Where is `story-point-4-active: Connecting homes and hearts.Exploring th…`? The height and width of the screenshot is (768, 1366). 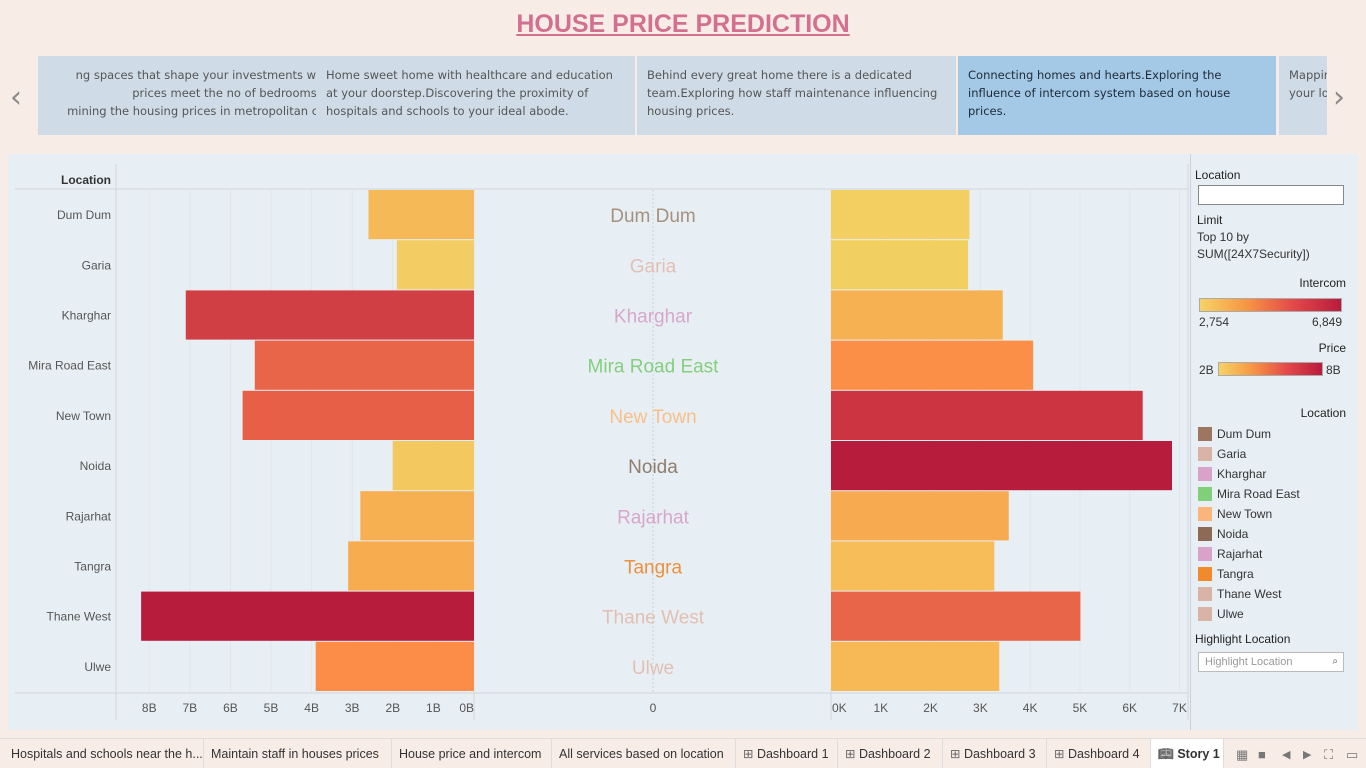 story-point-4-active: Connecting homes and hearts.Exploring th… is located at coordinates (1117, 95).